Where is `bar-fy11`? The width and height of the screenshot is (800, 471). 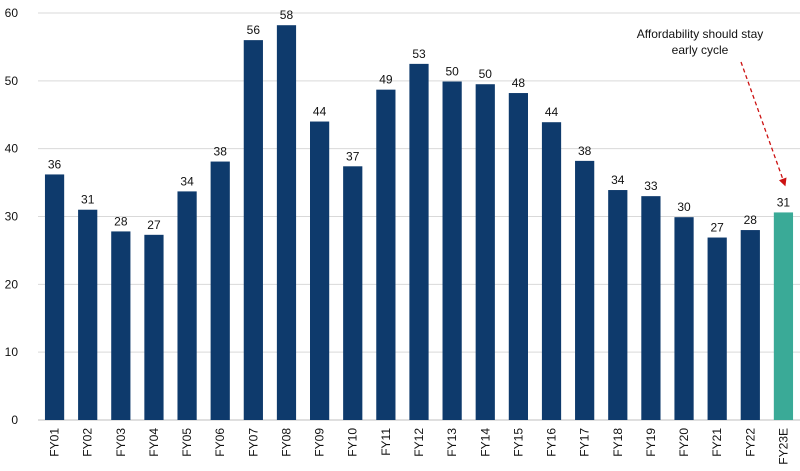
bar-fy11 is located at coordinates (386, 254).